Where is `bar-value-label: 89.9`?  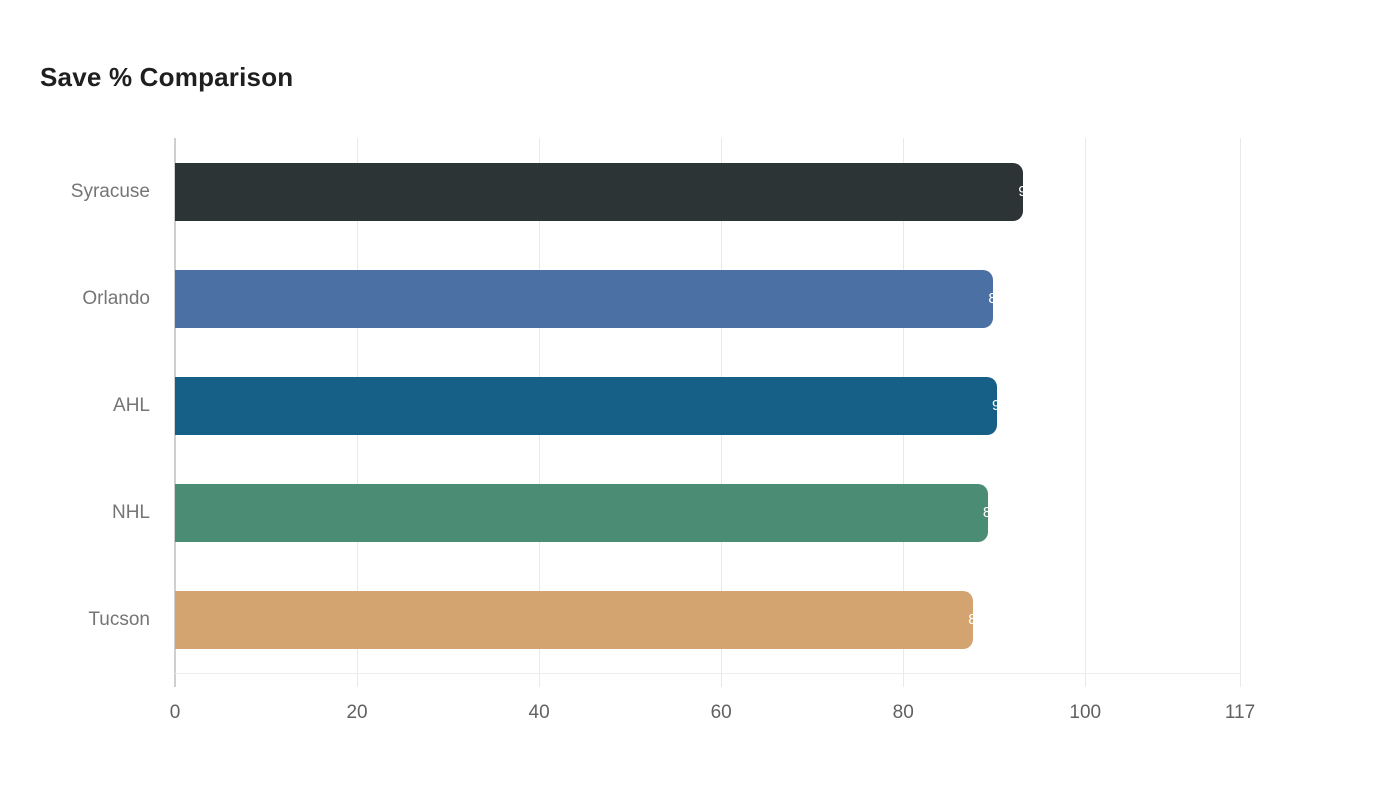
bar-value-label: 89.9 is located at coordinates (1003, 298).